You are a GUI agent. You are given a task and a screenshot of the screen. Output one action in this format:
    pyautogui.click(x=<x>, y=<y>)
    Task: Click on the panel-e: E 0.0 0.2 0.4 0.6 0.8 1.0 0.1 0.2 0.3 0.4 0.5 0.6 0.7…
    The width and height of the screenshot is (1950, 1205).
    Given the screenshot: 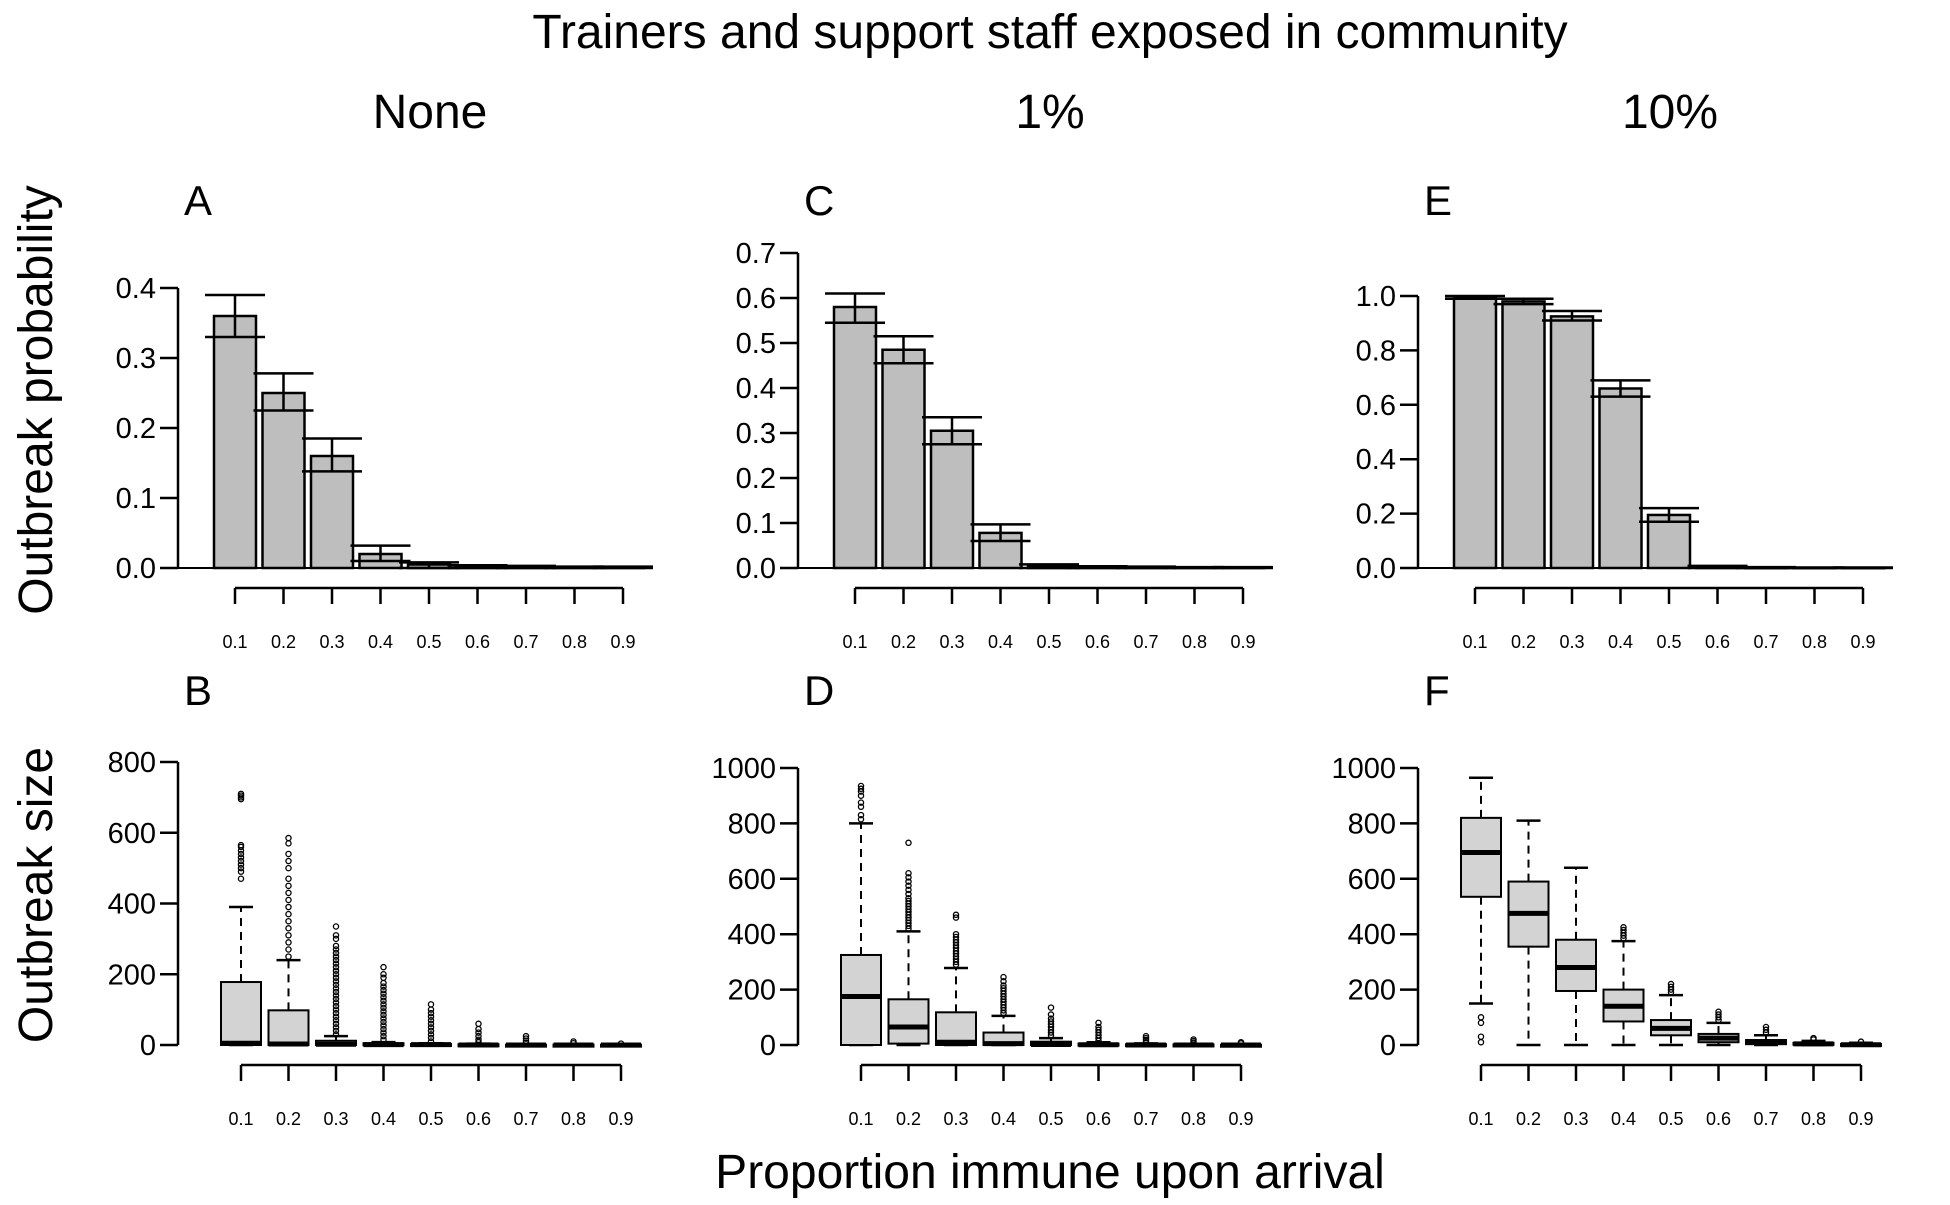 What is the action you would take?
    pyautogui.click(x=1624, y=414)
    